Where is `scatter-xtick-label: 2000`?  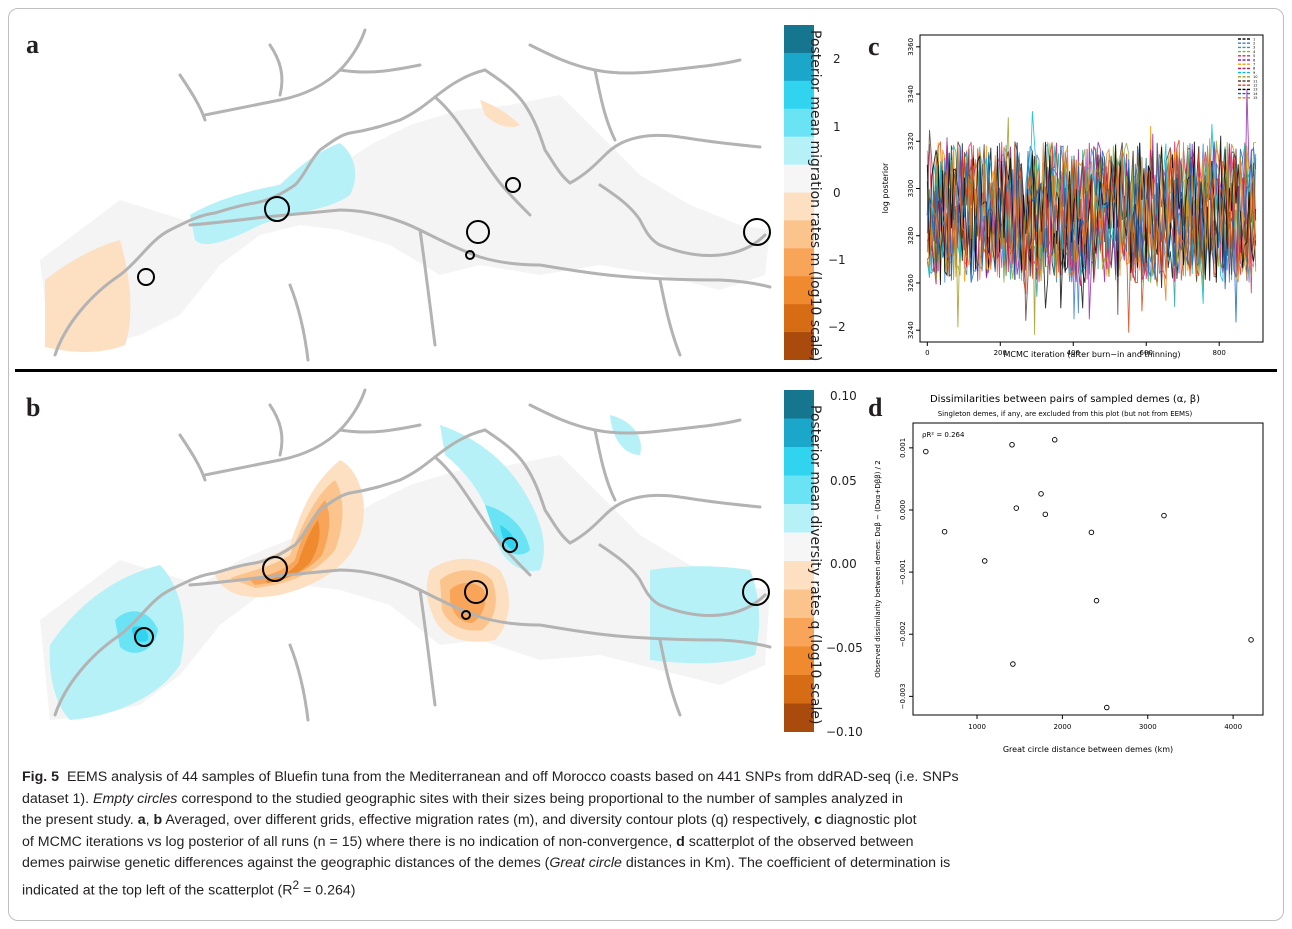
scatter-xtick-label: 2000 is located at coordinates (1062, 727).